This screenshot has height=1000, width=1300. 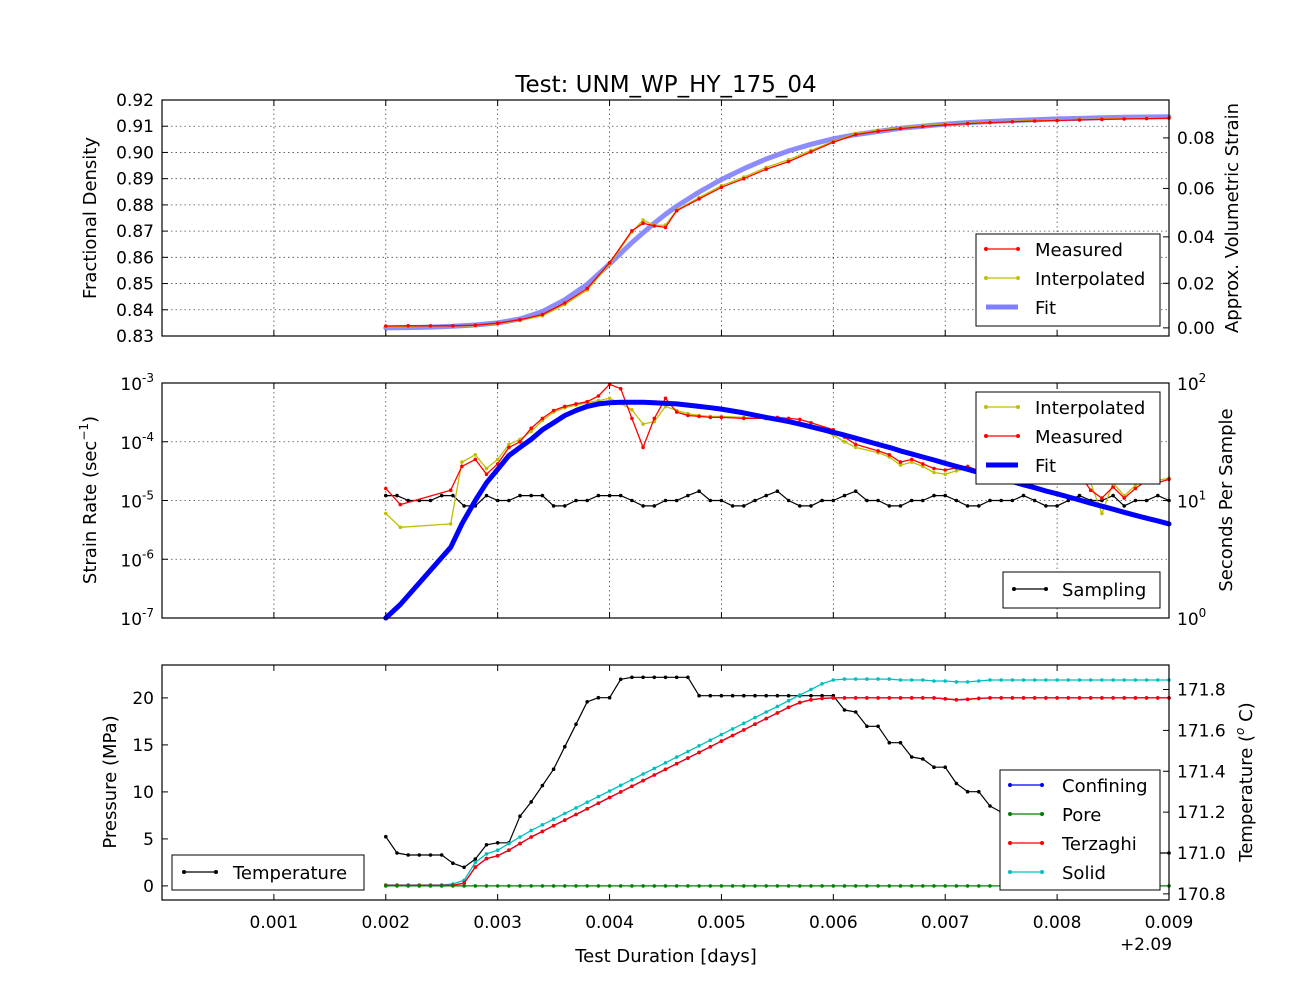 What do you see at coordinates (1080, 830) in the screenshot?
I see `pressure-legend: Confining Pore Terzaghi Solid` at bounding box center [1080, 830].